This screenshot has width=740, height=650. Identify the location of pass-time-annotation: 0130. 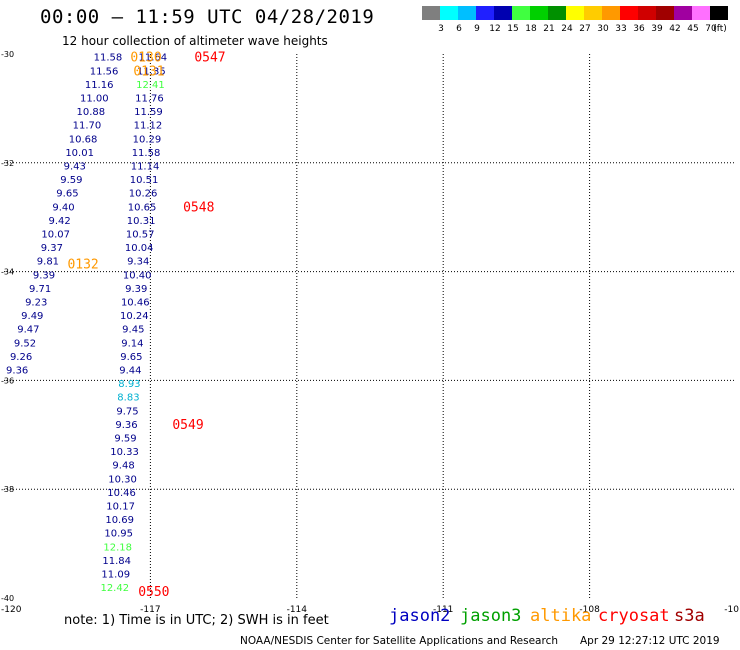
(145, 58).